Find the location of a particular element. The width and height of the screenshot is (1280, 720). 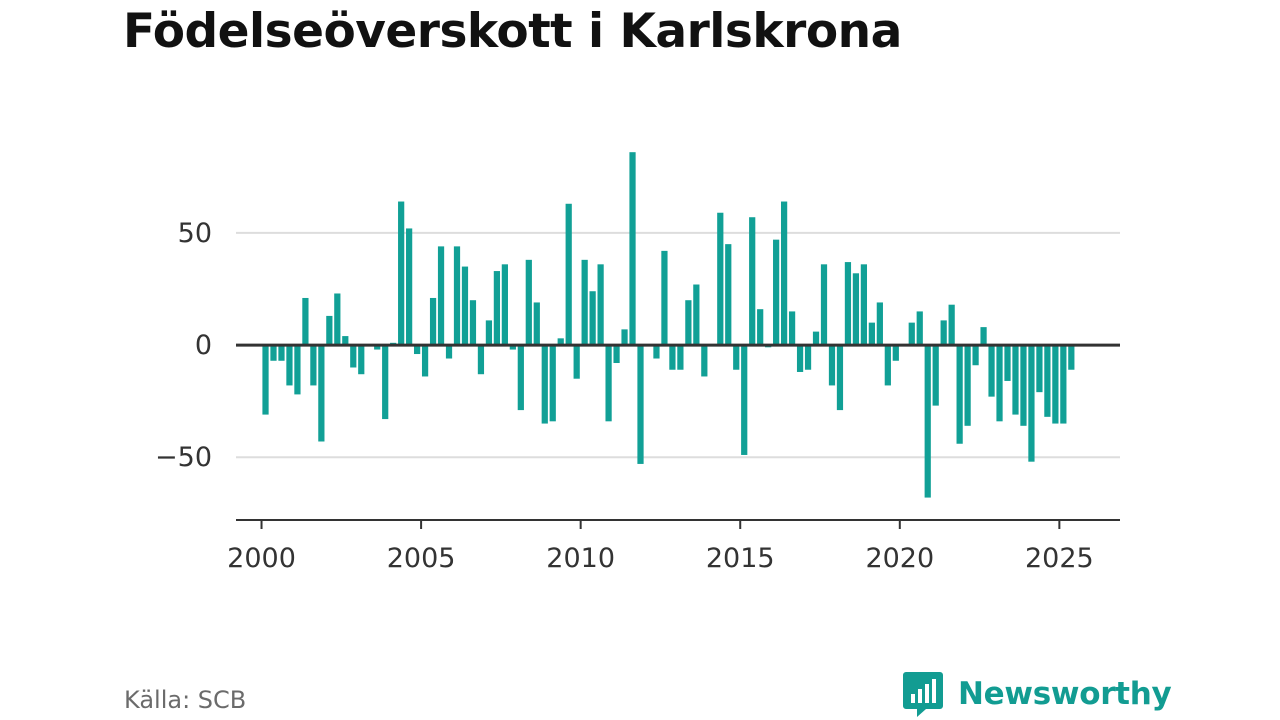

x-tick-label: 2010 is located at coordinates (580, 558).